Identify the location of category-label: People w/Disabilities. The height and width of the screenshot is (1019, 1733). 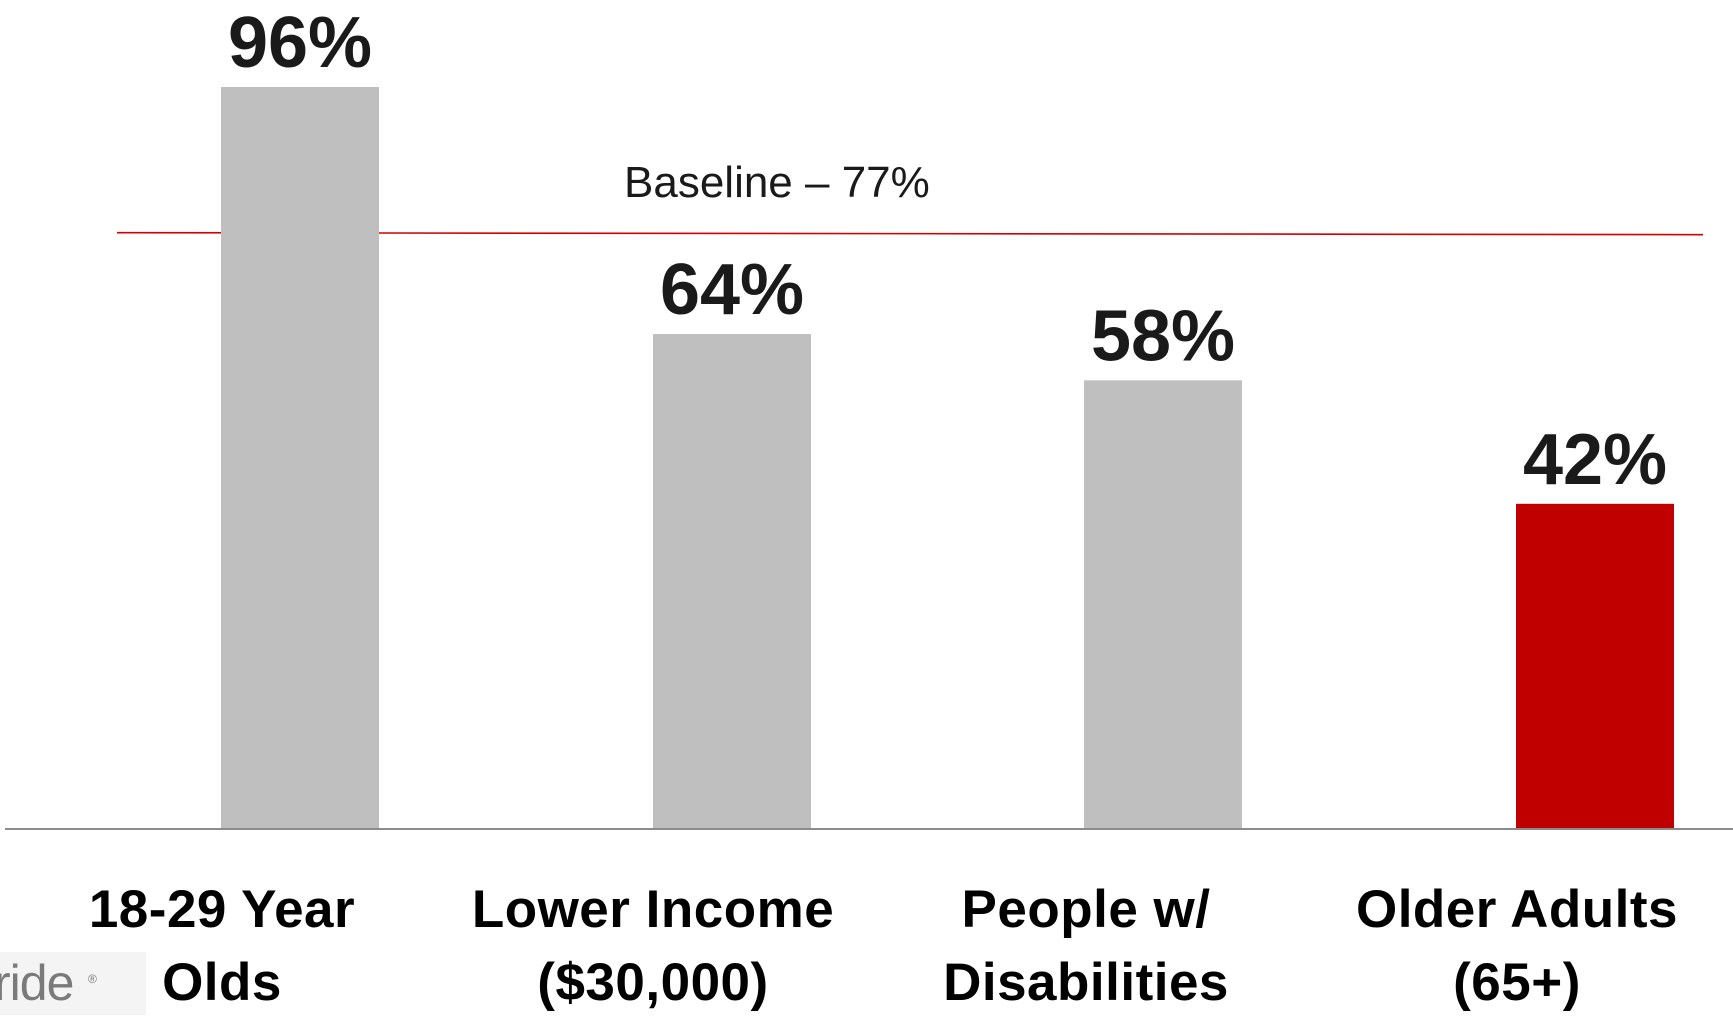
(1086, 946).